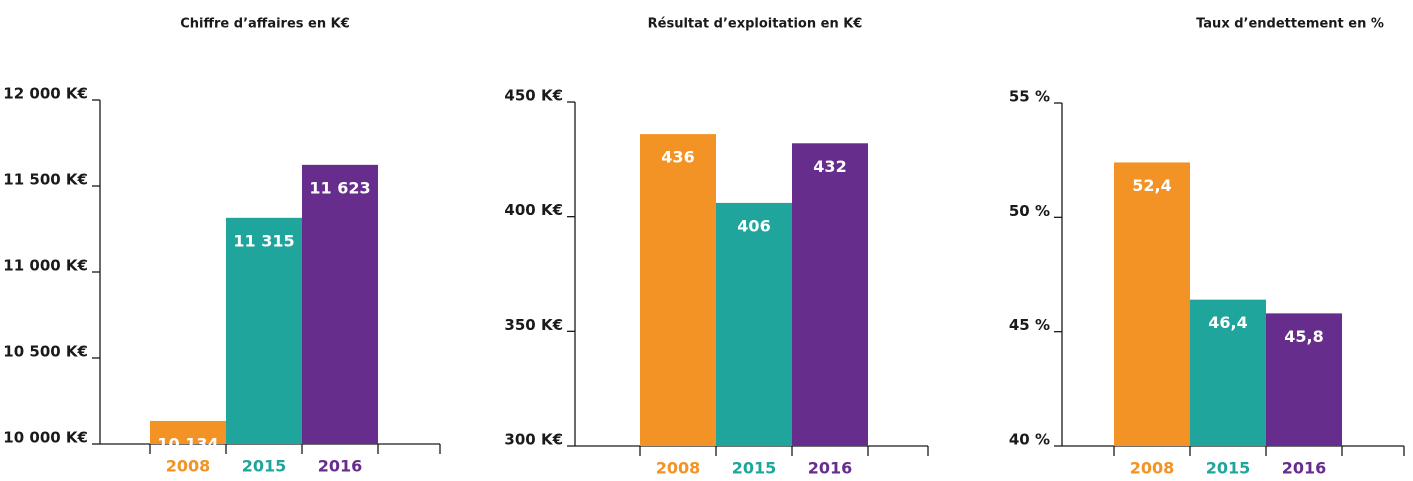 The width and height of the screenshot is (1413, 481). Describe the element at coordinates (187, 443) in the screenshot. I see `value-label: 10 134` at that location.